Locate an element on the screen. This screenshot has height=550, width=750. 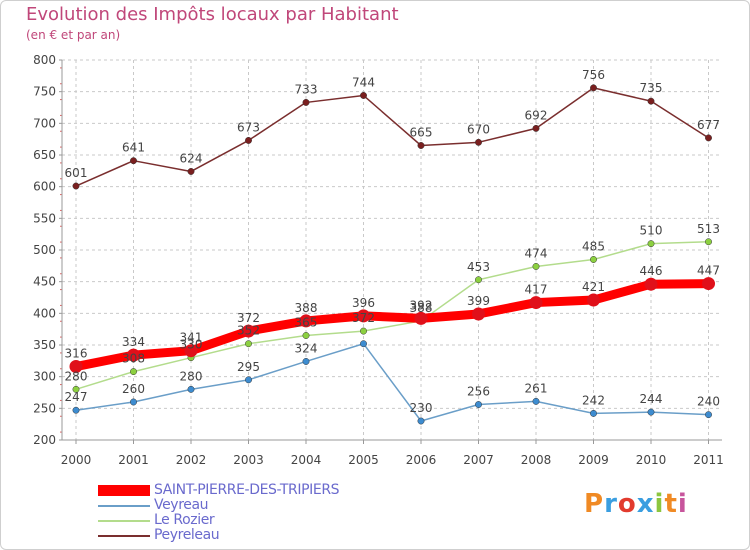
x-tick-label: 2011 is located at coordinates (708, 460).